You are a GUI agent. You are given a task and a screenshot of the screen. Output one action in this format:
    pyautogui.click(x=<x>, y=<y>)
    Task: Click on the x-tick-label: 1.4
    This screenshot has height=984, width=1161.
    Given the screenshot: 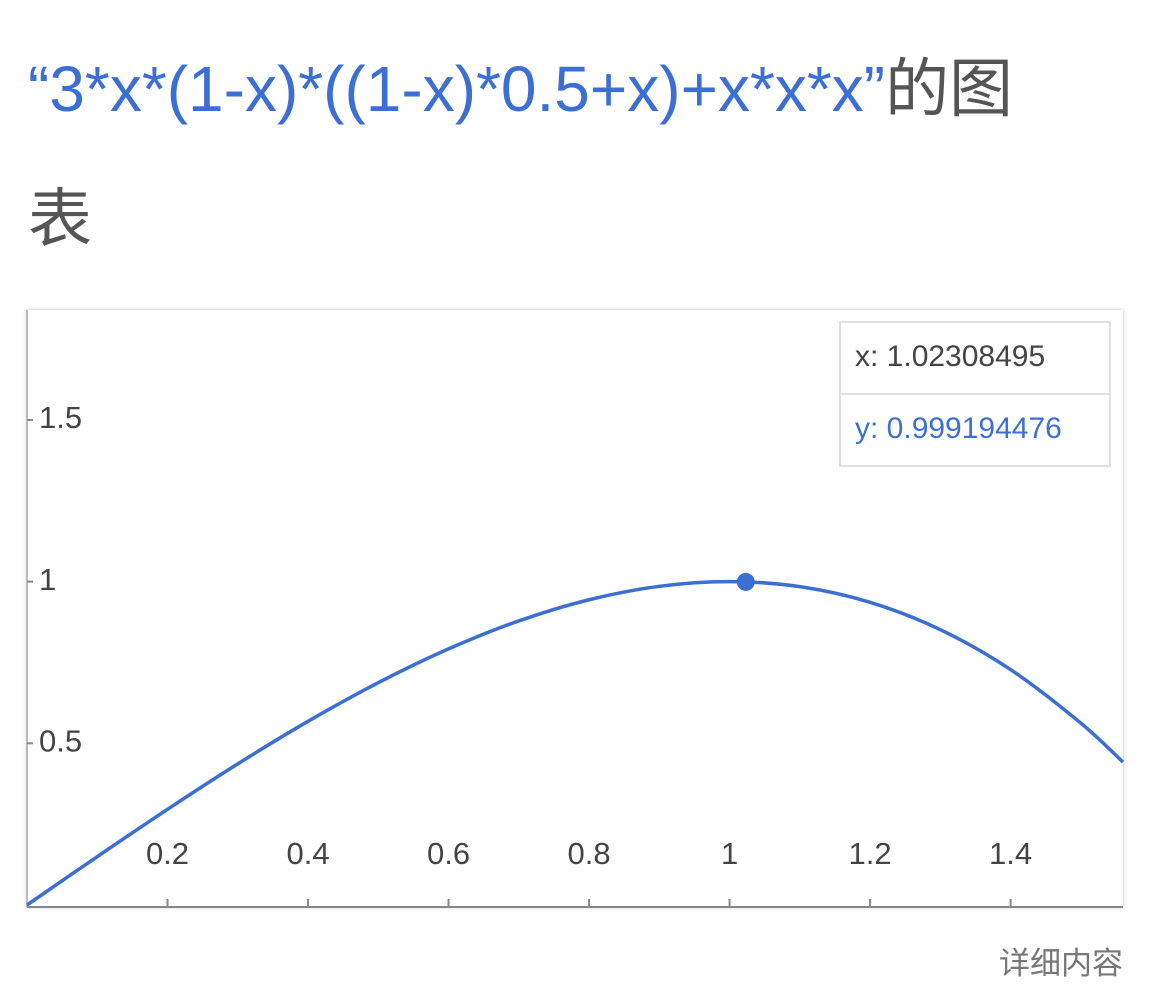 What is the action you would take?
    pyautogui.click(x=1010, y=853)
    